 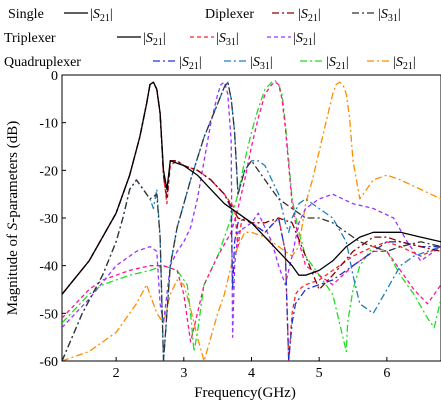 I want to click on x-tick-label: 6, so click(x=386, y=373).